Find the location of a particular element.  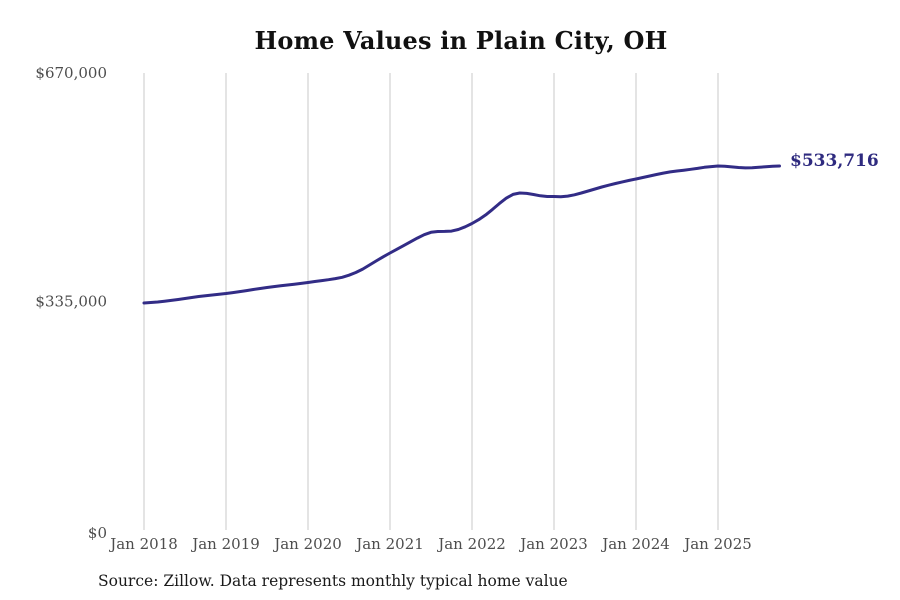

y-tick-label: $0 is located at coordinates (97, 533).